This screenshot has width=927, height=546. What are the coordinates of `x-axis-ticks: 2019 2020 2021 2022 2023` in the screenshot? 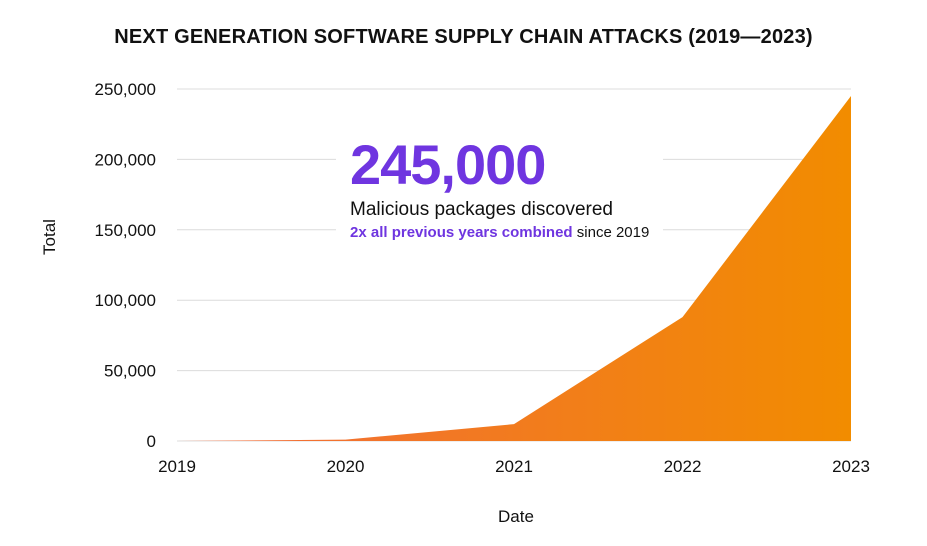 It's located at (514, 466).